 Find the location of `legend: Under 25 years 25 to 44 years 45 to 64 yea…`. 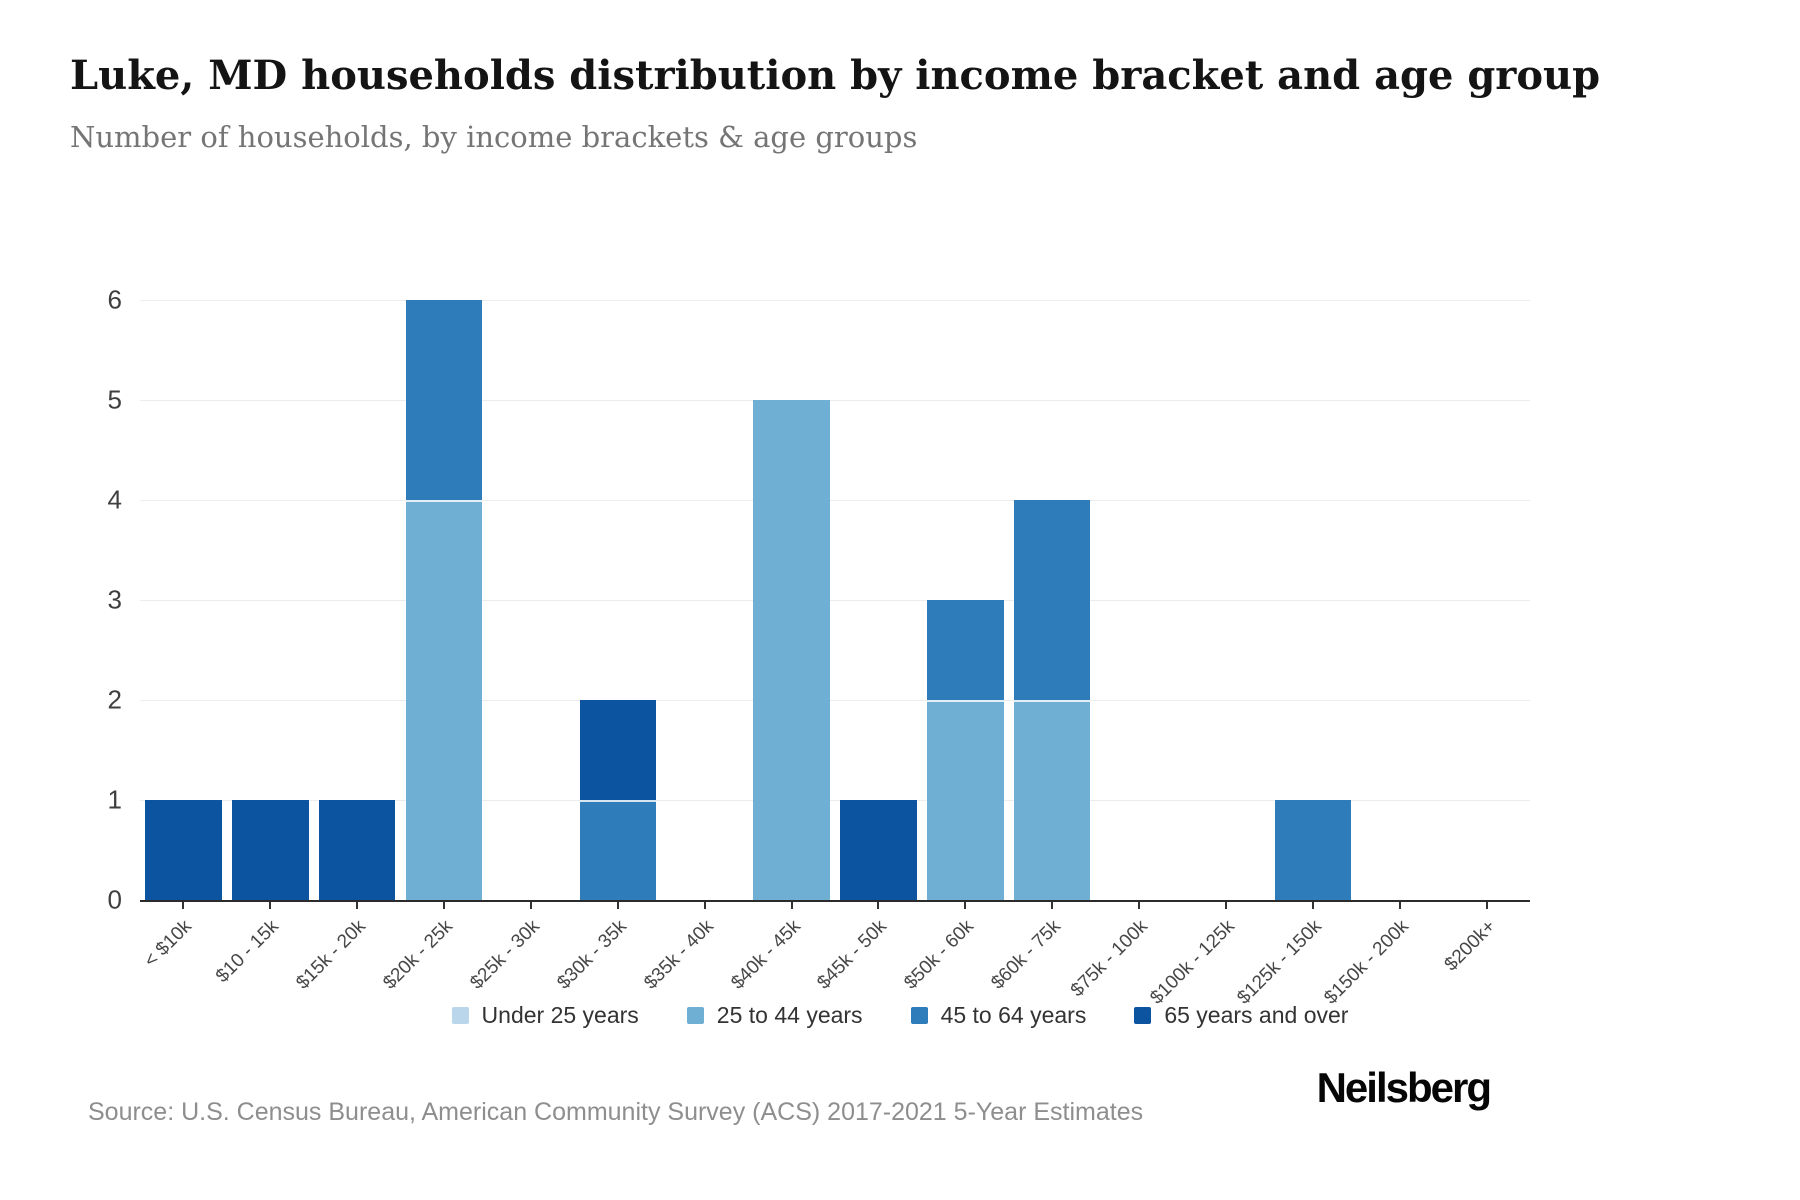

legend: Under 25 years 25 to 44 years 45 to 64 yea… is located at coordinates (900, 1015).